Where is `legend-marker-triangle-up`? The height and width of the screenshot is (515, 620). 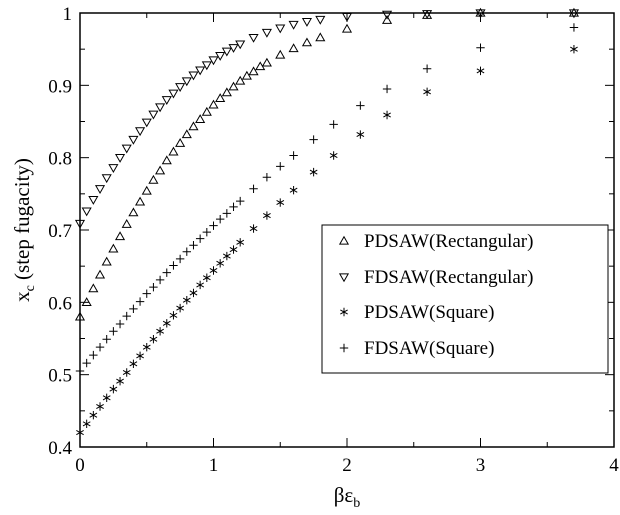
legend-marker-triangle-up is located at coordinates (344, 240).